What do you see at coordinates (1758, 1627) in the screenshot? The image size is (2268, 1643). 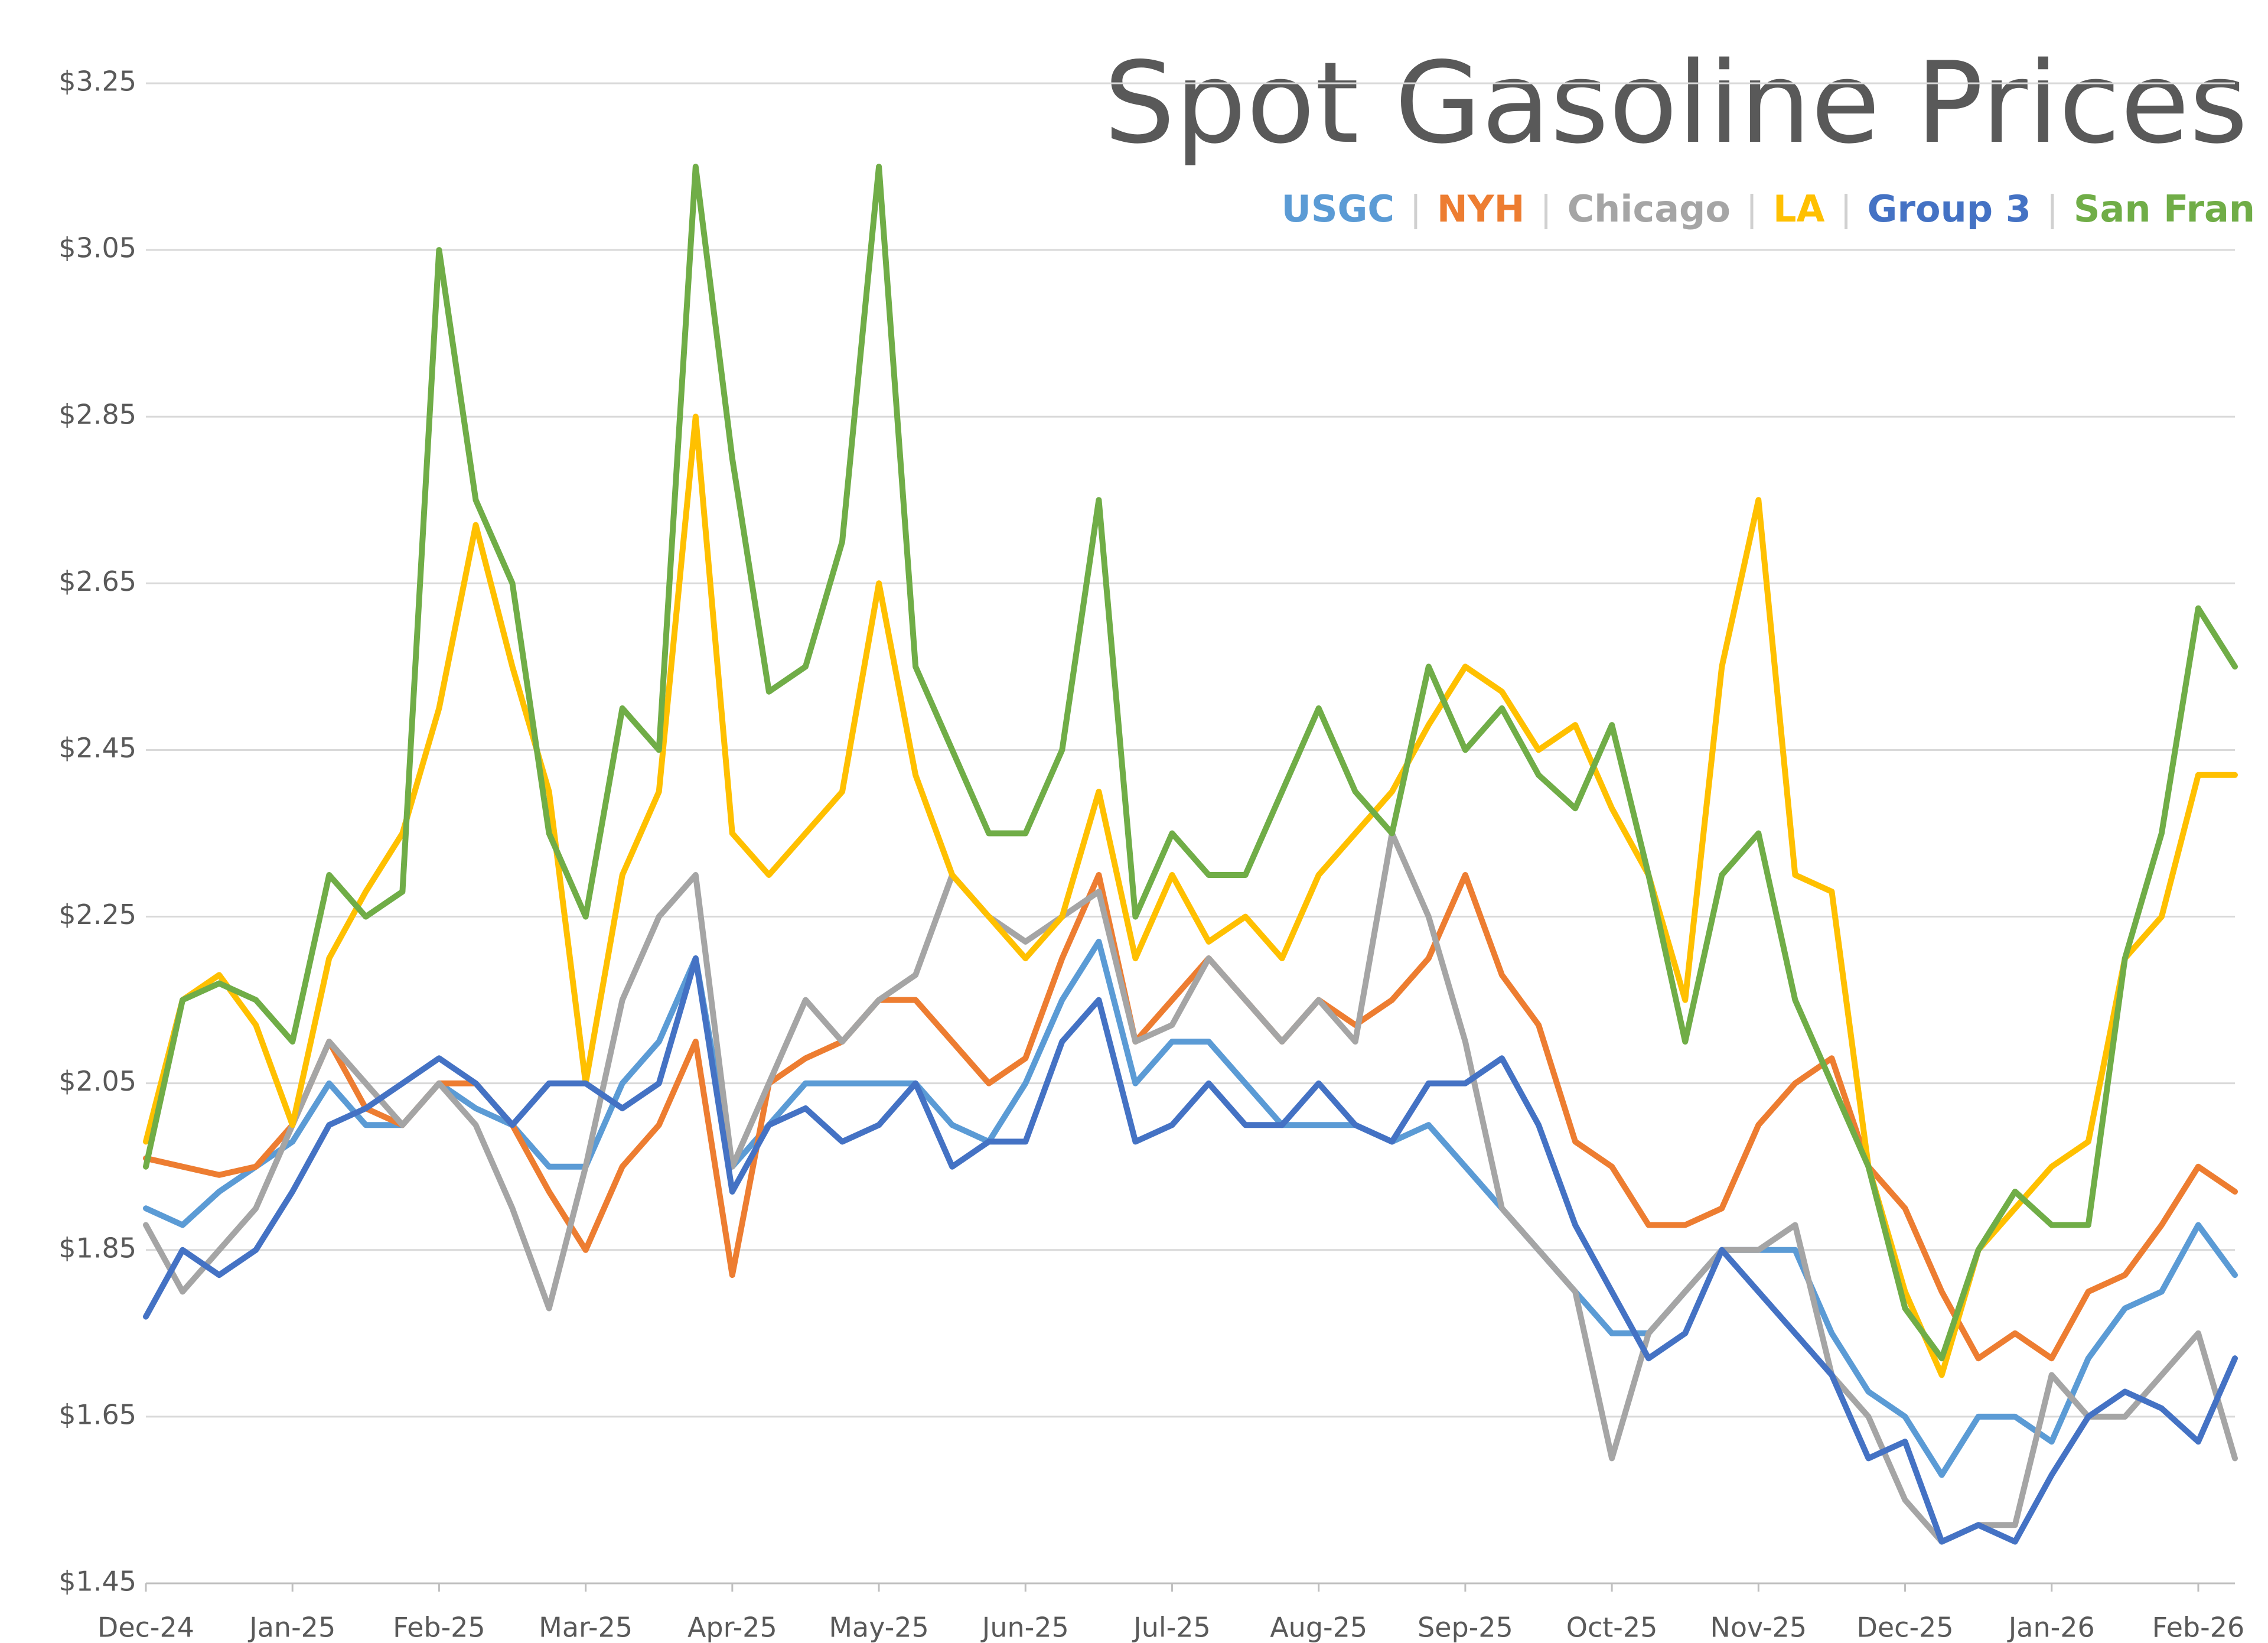 I see `x-tick-label: Nov-25` at bounding box center [1758, 1627].